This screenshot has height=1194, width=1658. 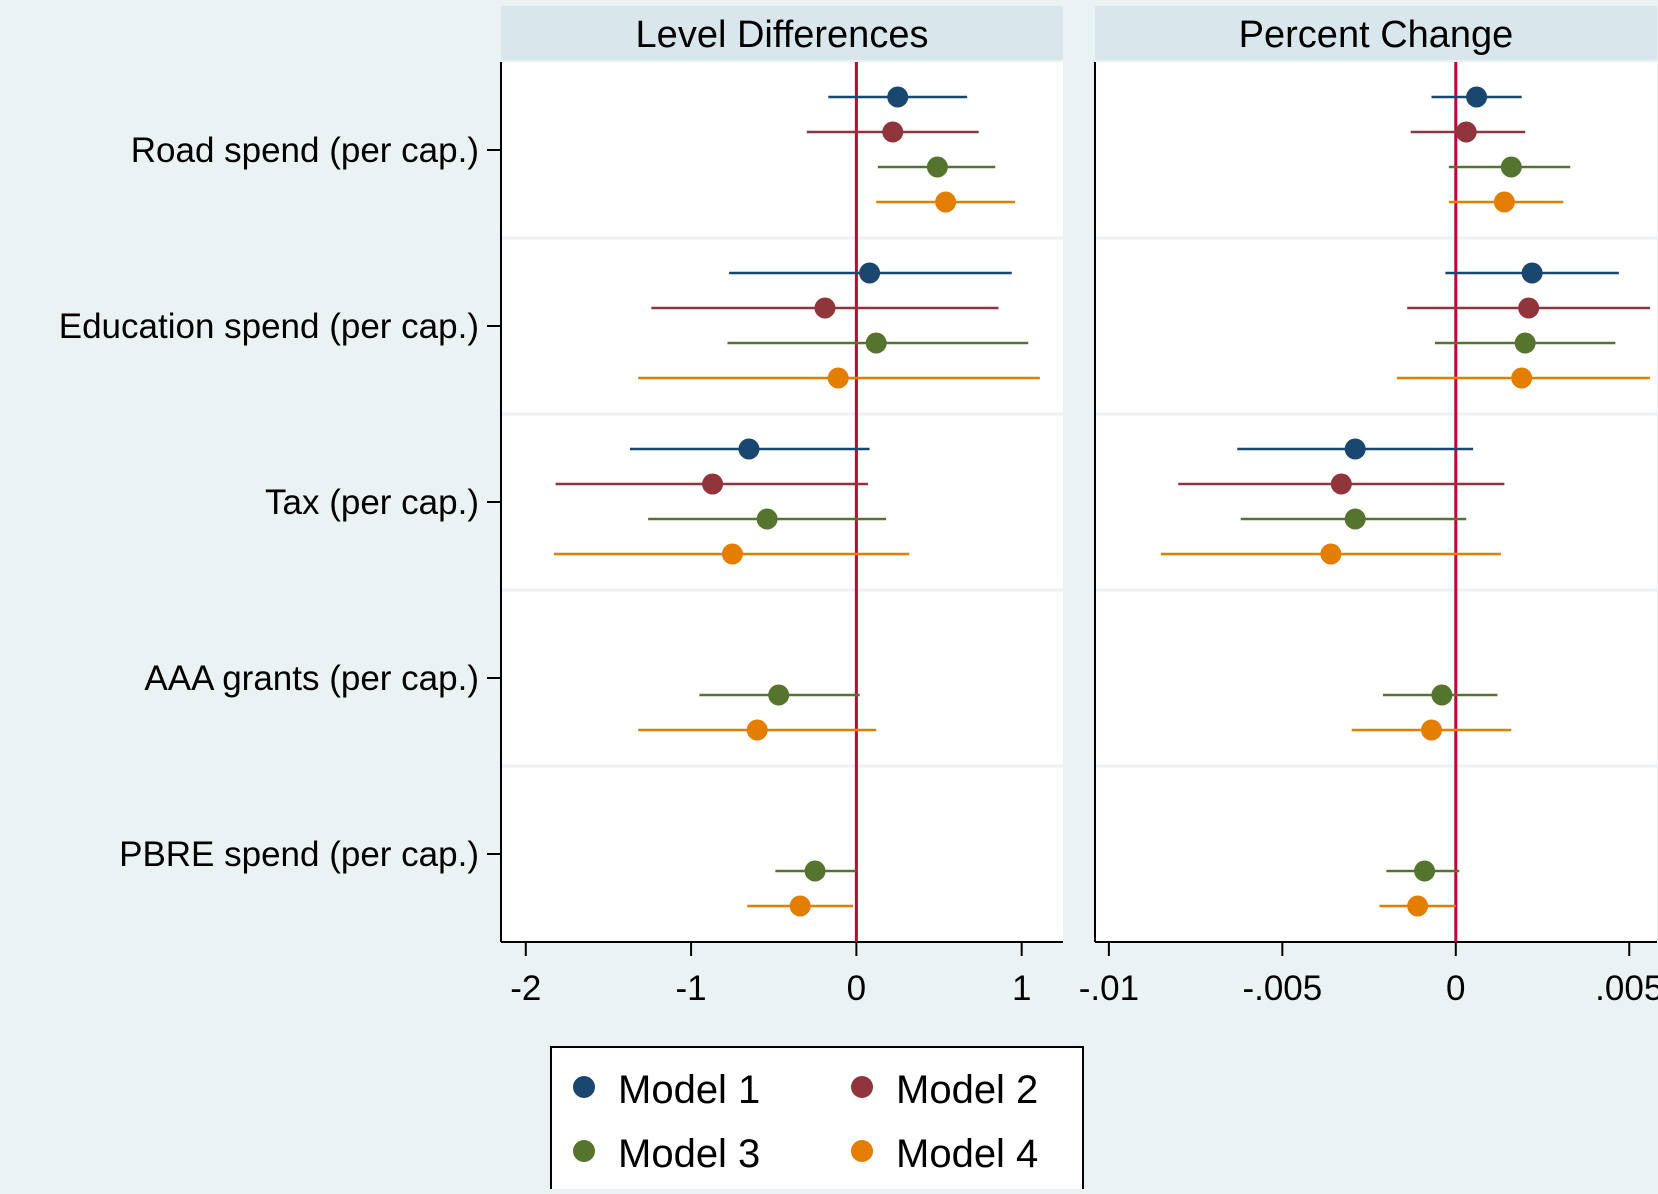 I want to click on x-tick-label: .005, so click(x=1626, y=988).